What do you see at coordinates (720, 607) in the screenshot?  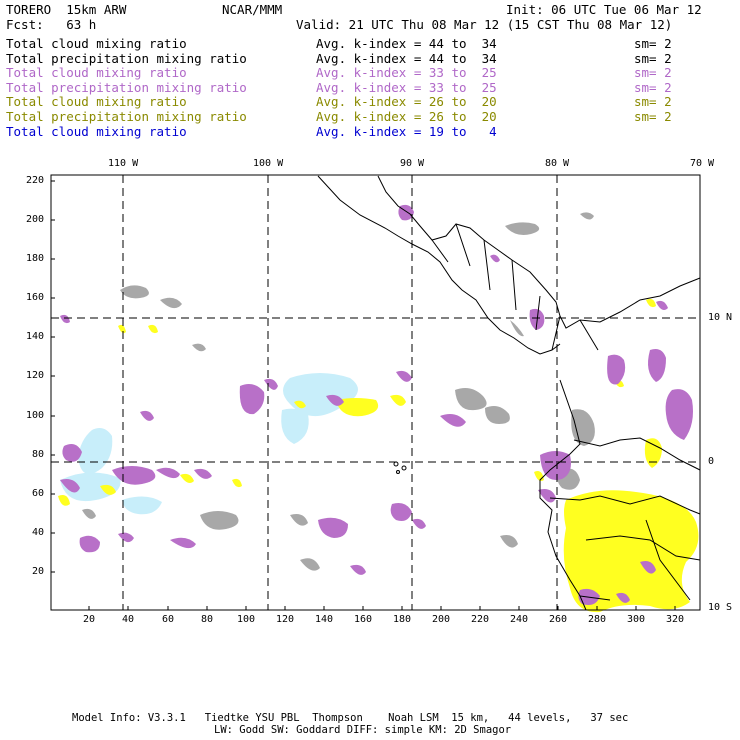 I see `lat-label-10s: 10 S` at bounding box center [720, 607].